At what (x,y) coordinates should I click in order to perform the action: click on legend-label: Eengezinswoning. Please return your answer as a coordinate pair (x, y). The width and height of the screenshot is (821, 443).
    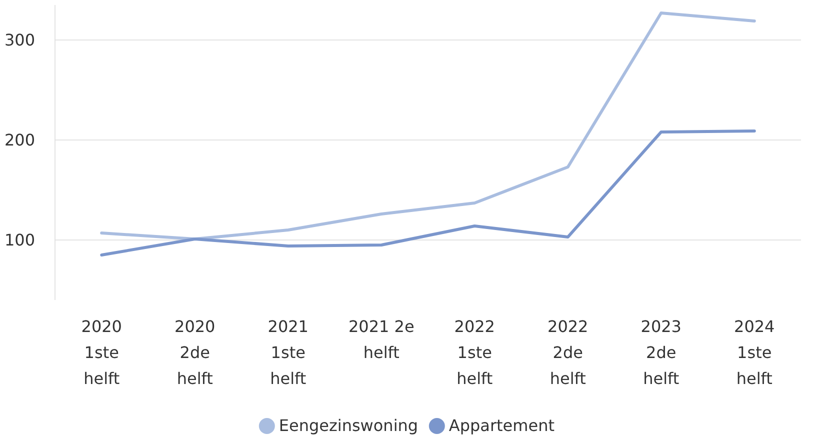
    Looking at the image, I should click on (348, 425).